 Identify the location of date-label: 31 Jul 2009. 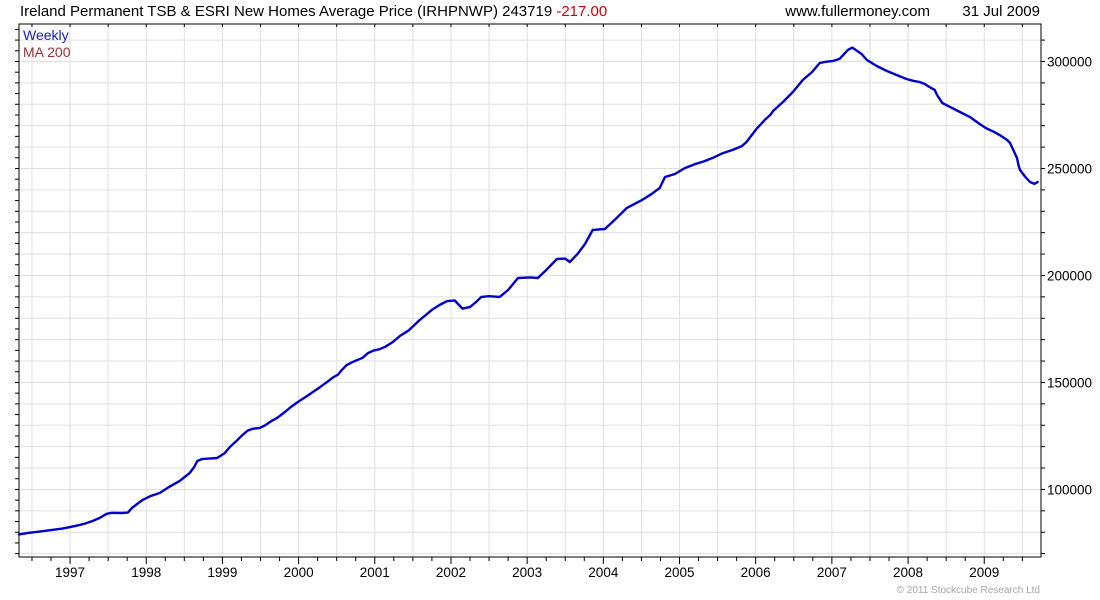
(1001, 11).